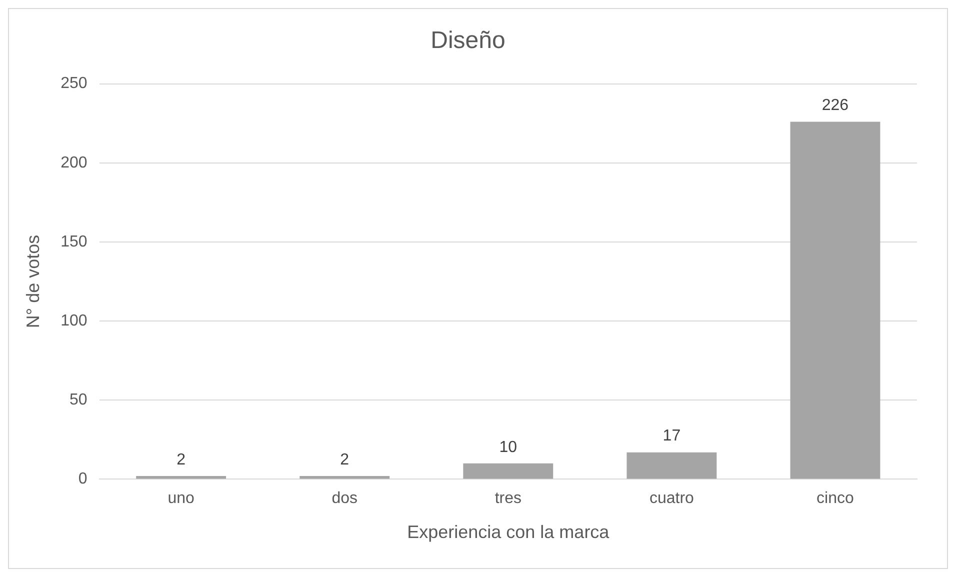 This screenshot has width=956, height=577. I want to click on x-axis-title: Experiencia con la marca, so click(508, 532).